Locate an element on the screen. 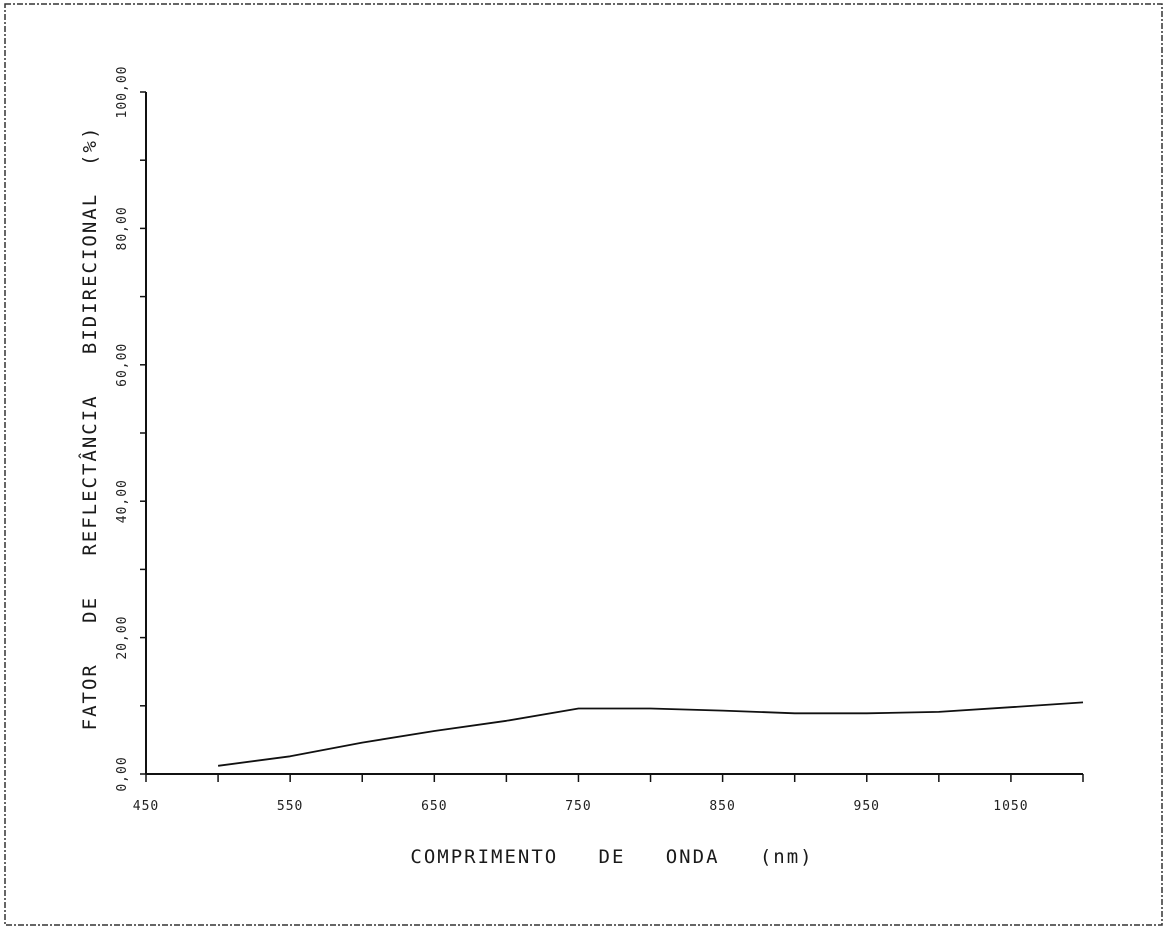  y-axis-title: FATOR DE REFLECTÂNCIA BIDIRECIONAL (%) is located at coordinates (89, 428).